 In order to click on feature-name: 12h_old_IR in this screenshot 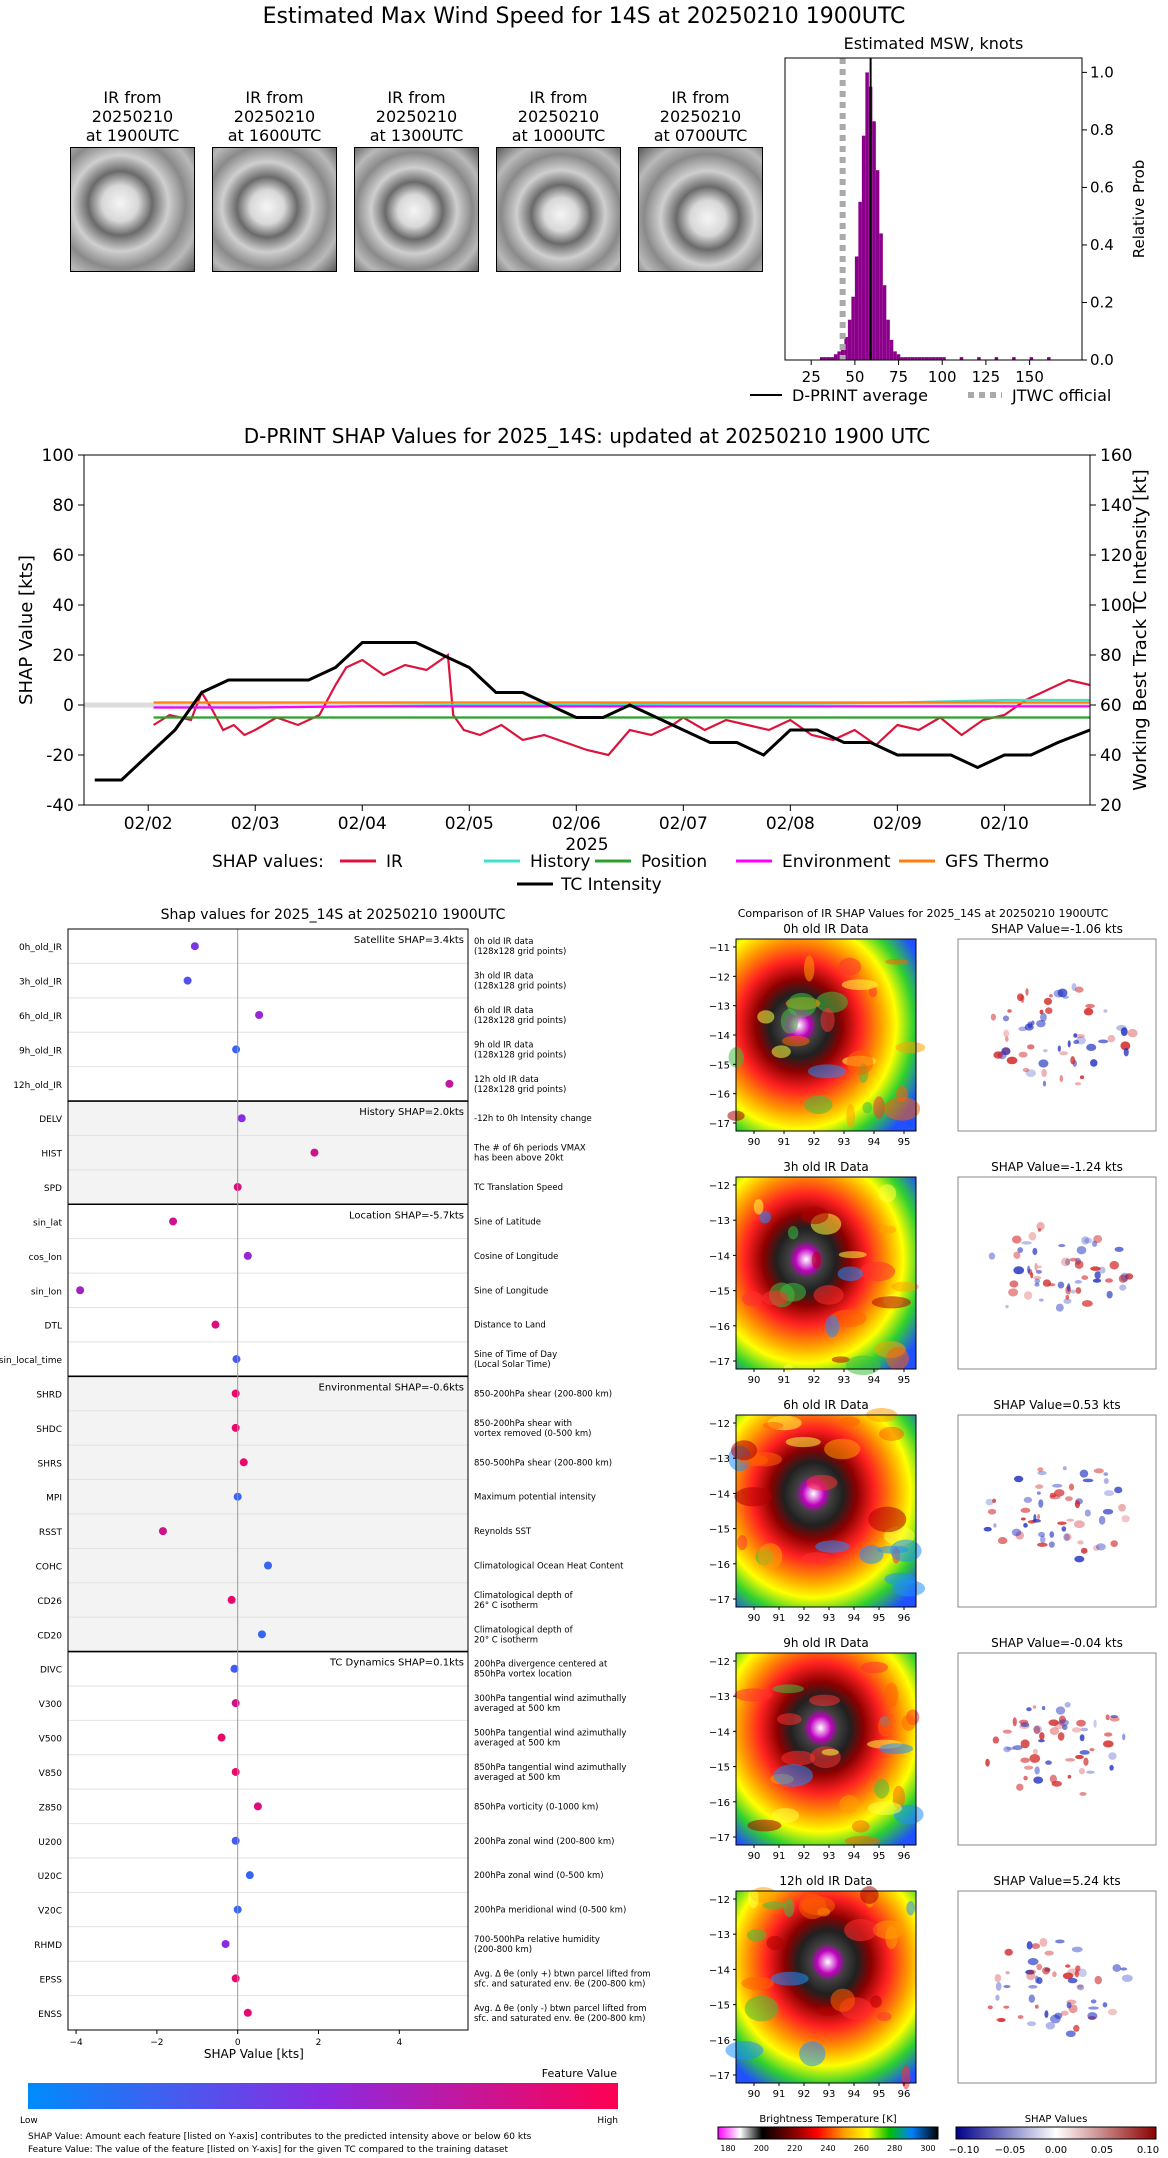, I will do `click(37, 1086)`.